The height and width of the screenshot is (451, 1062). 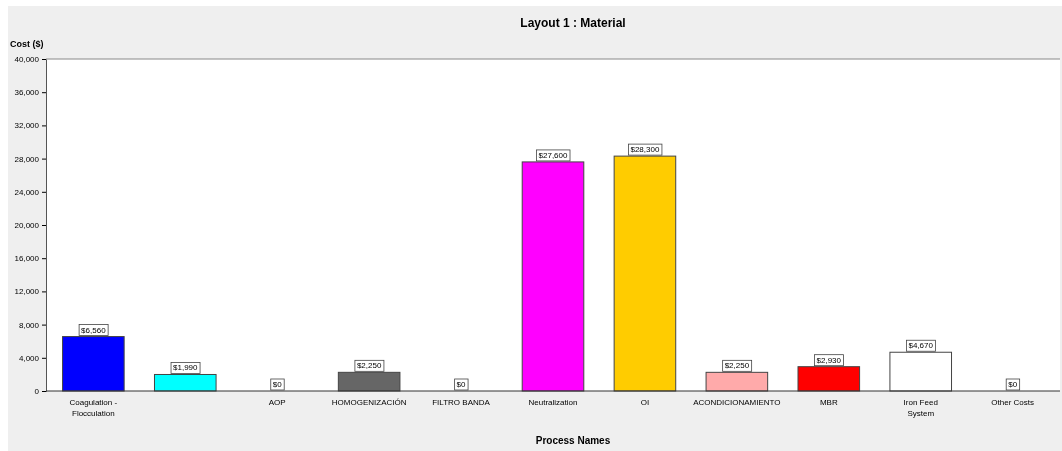 What do you see at coordinates (27, 226) in the screenshot?
I see `y-tick-label: 20,000` at bounding box center [27, 226].